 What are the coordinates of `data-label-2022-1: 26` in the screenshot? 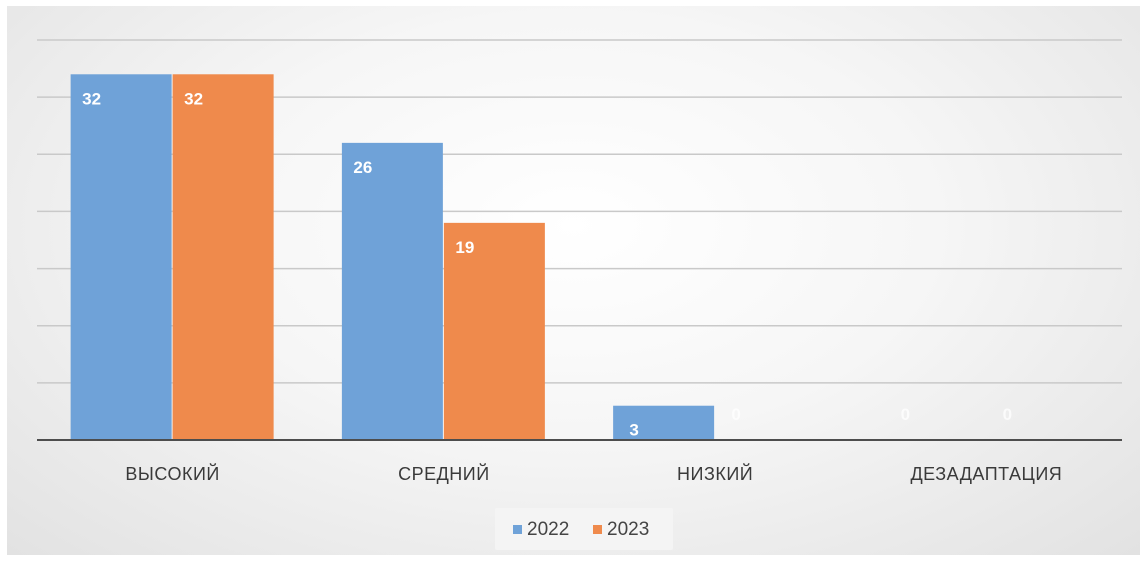 It's located at (362, 167).